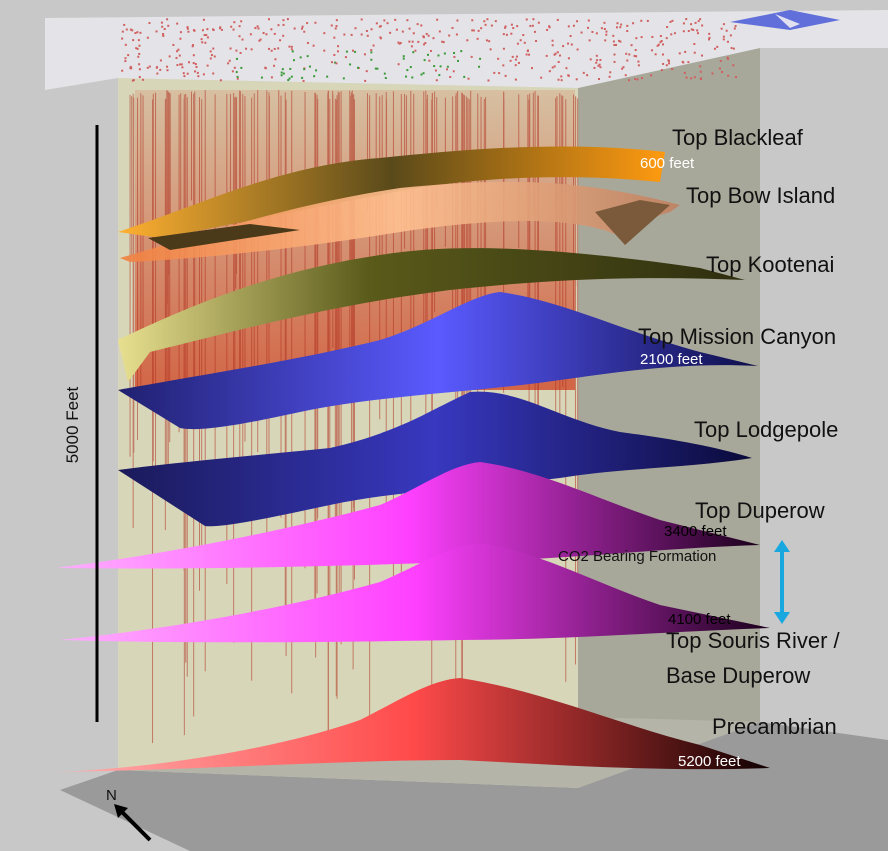 The width and height of the screenshot is (888, 851). Describe the element at coordinates (699, 619) in the screenshot. I see `depth-top-souris-river: 4100 feet` at that location.